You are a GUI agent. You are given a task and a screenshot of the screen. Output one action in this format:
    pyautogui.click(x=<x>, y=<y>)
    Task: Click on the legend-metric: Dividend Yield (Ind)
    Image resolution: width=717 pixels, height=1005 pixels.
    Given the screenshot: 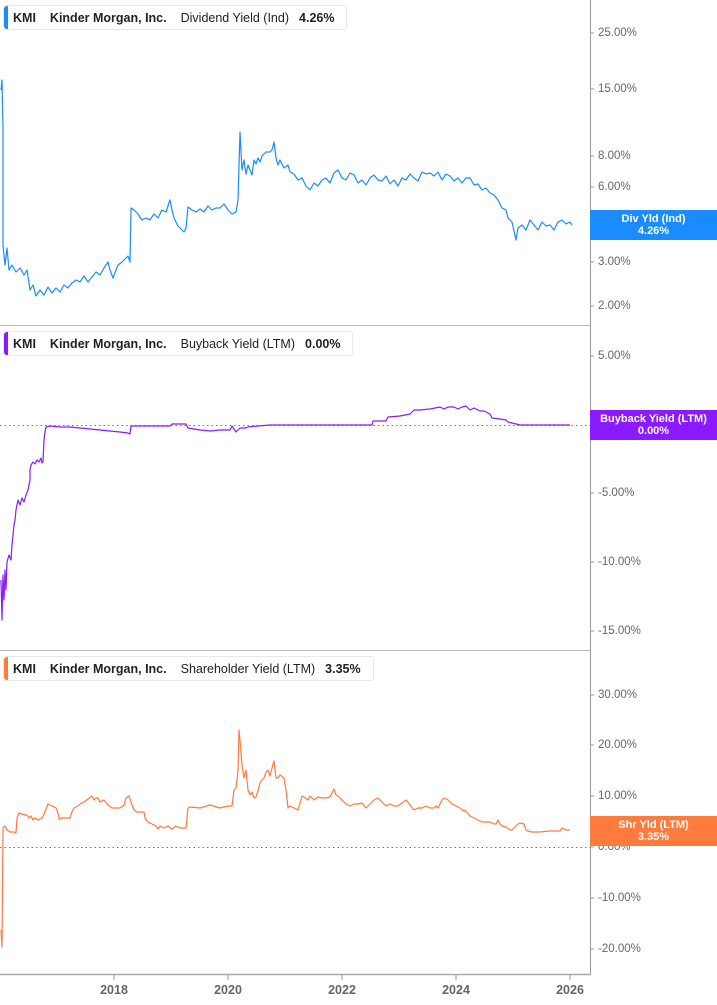 What is the action you would take?
    pyautogui.click(x=235, y=17)
    